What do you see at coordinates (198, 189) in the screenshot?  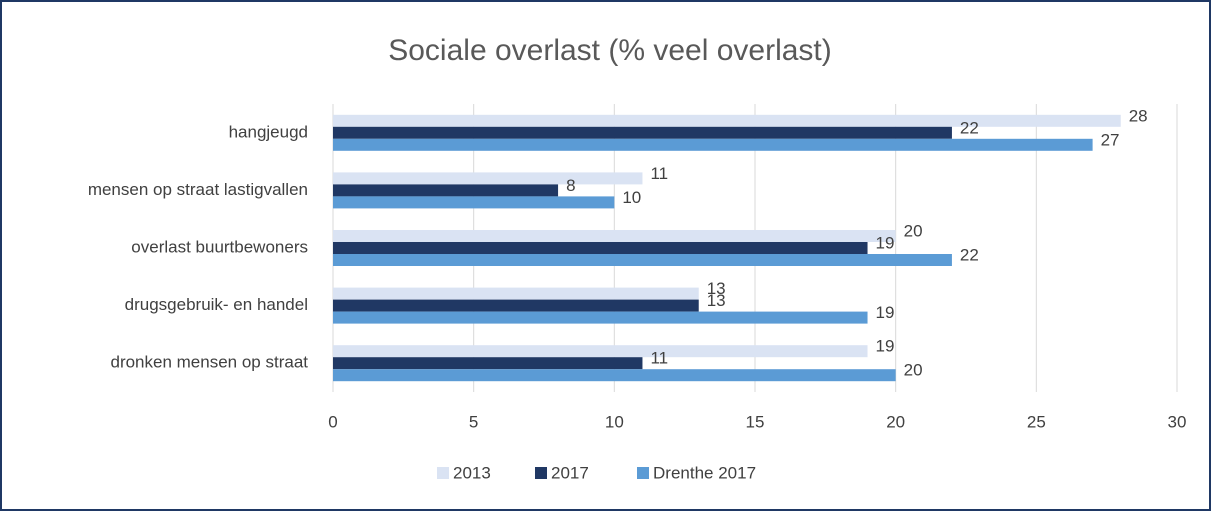 I see `y-tick-label: mensen op straat lastigvallen` at bounding box center [198, 189].